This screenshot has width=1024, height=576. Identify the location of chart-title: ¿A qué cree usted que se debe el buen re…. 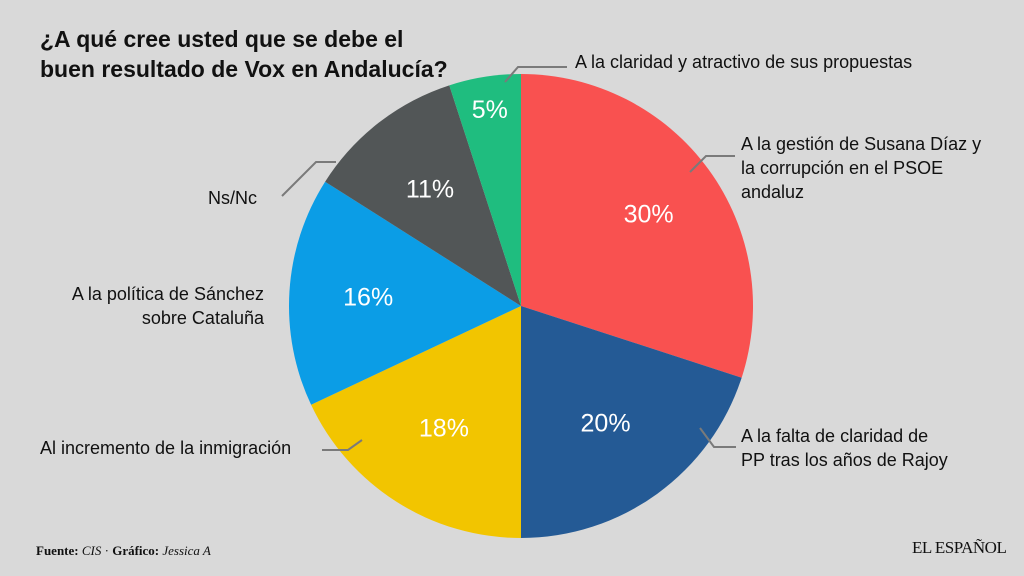
(244, 54).